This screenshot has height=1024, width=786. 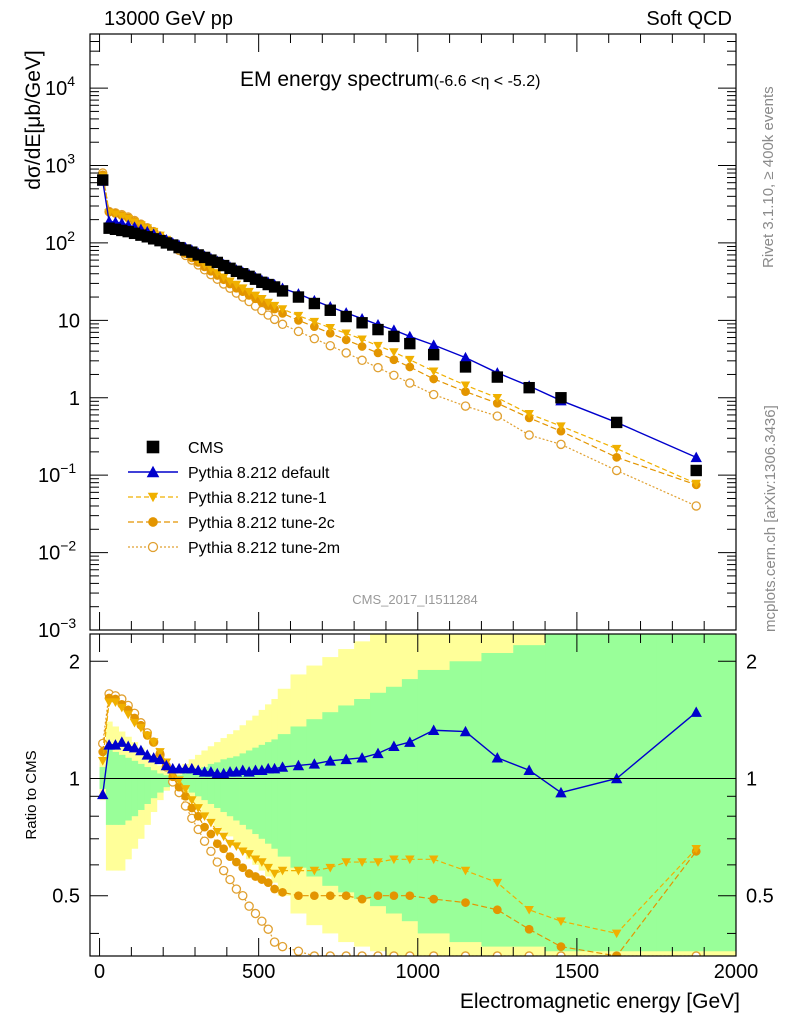 I want to click on legend-entry-cms: CMS, so click(x=185, y=448).